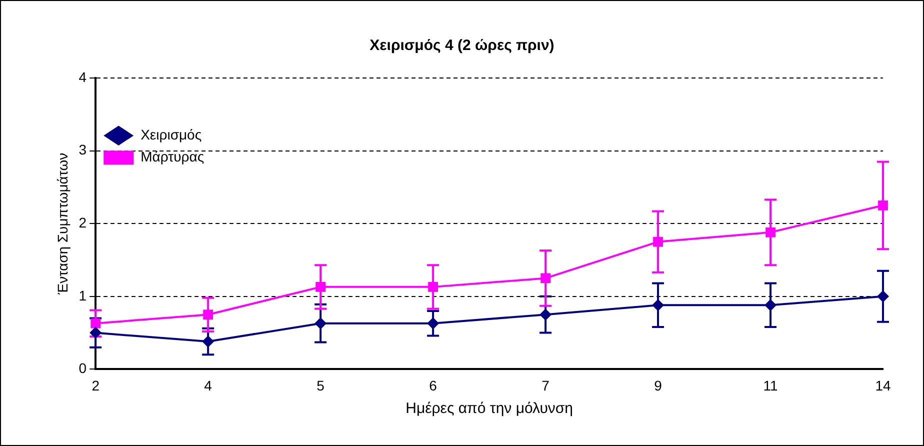 This screenshot has height=446, width=924. What do you see at coordinates (171, 134) in the screenshot?
I see `legend-label: Χειρισμός` at bounding box center [171, 134].